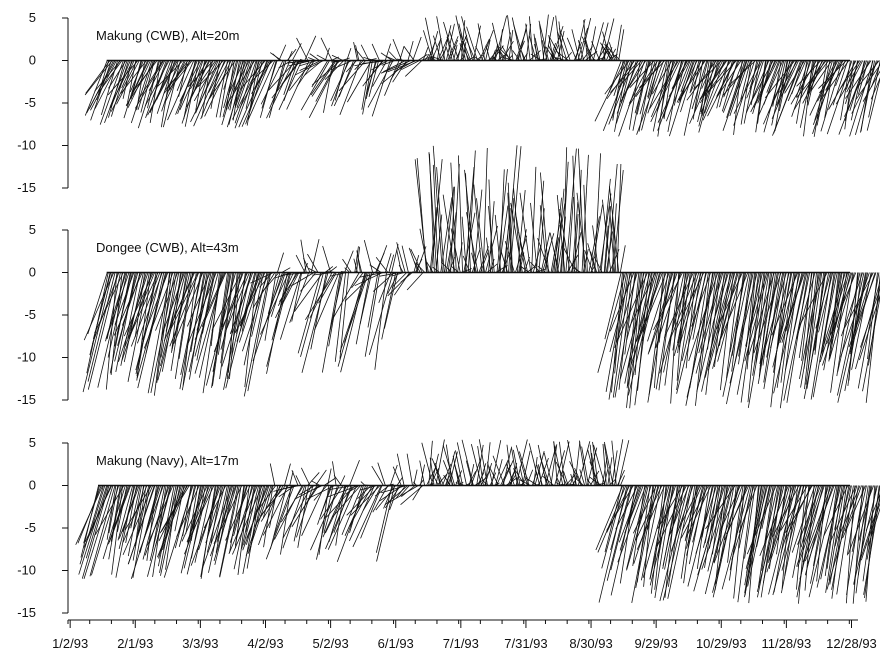 This screenshot has width=880, height=664. Describe the element at coordinates (265, 643) in the screenshot. I see `x-tick-label: 4/2/93` at that location.